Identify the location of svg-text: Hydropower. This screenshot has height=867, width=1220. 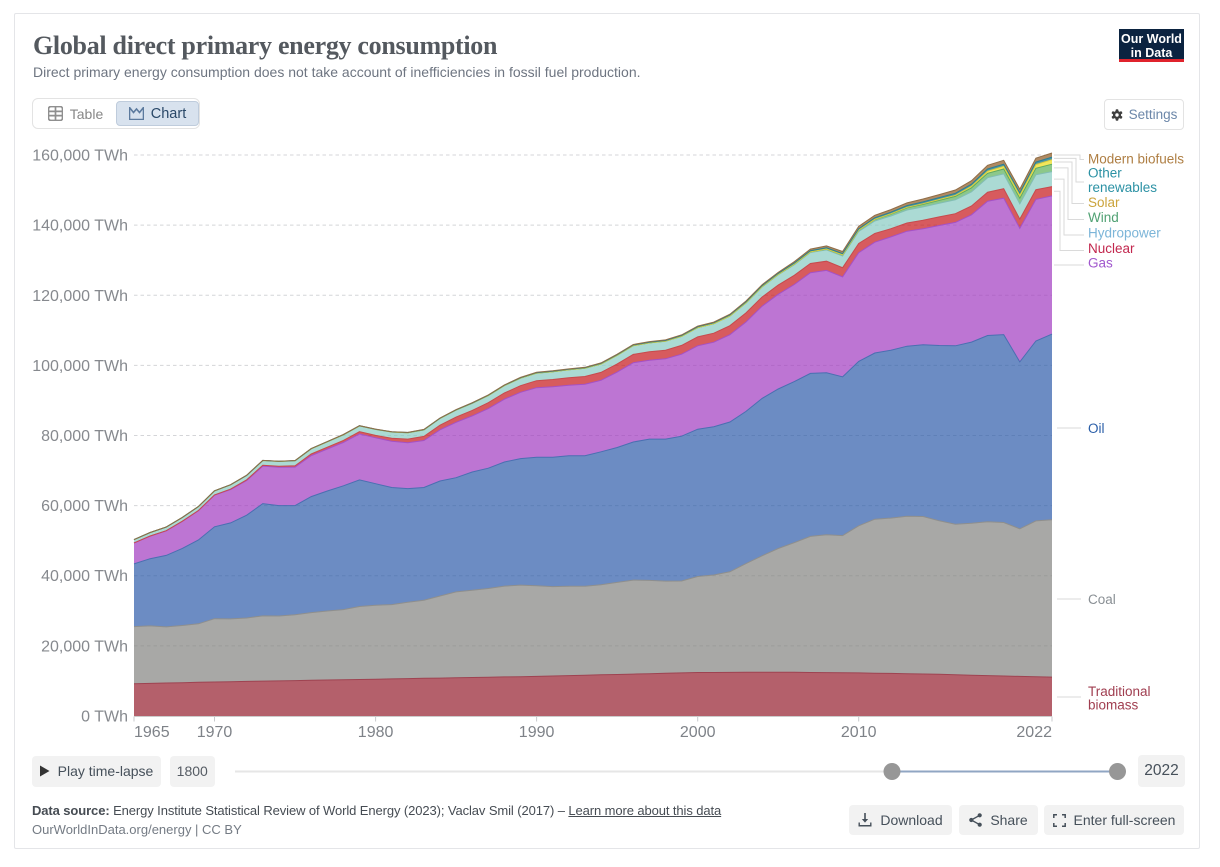
(1124, 232).